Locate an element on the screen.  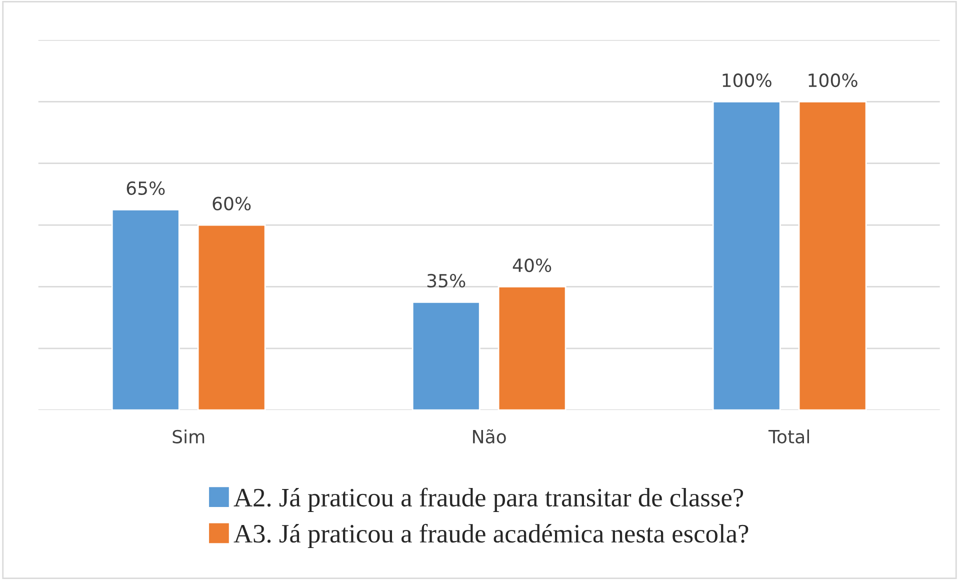
x-tick-label: Não is located at coordinates (489, 436).